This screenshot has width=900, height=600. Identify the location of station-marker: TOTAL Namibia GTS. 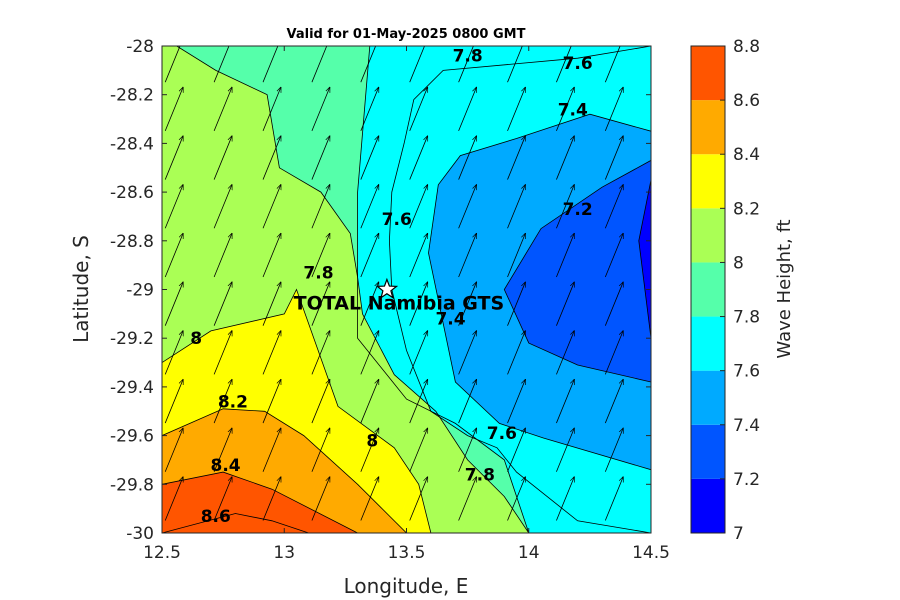
(399, 296).